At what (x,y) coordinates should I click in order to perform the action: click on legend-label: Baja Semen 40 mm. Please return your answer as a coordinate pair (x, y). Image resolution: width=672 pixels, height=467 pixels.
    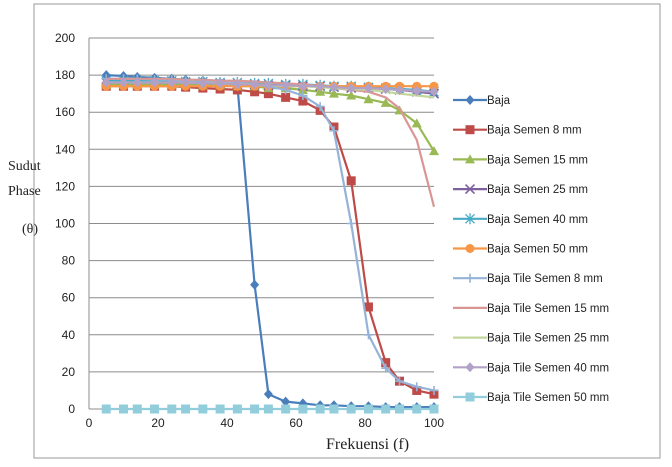
    Looking at the image, I should click on (537, 220).